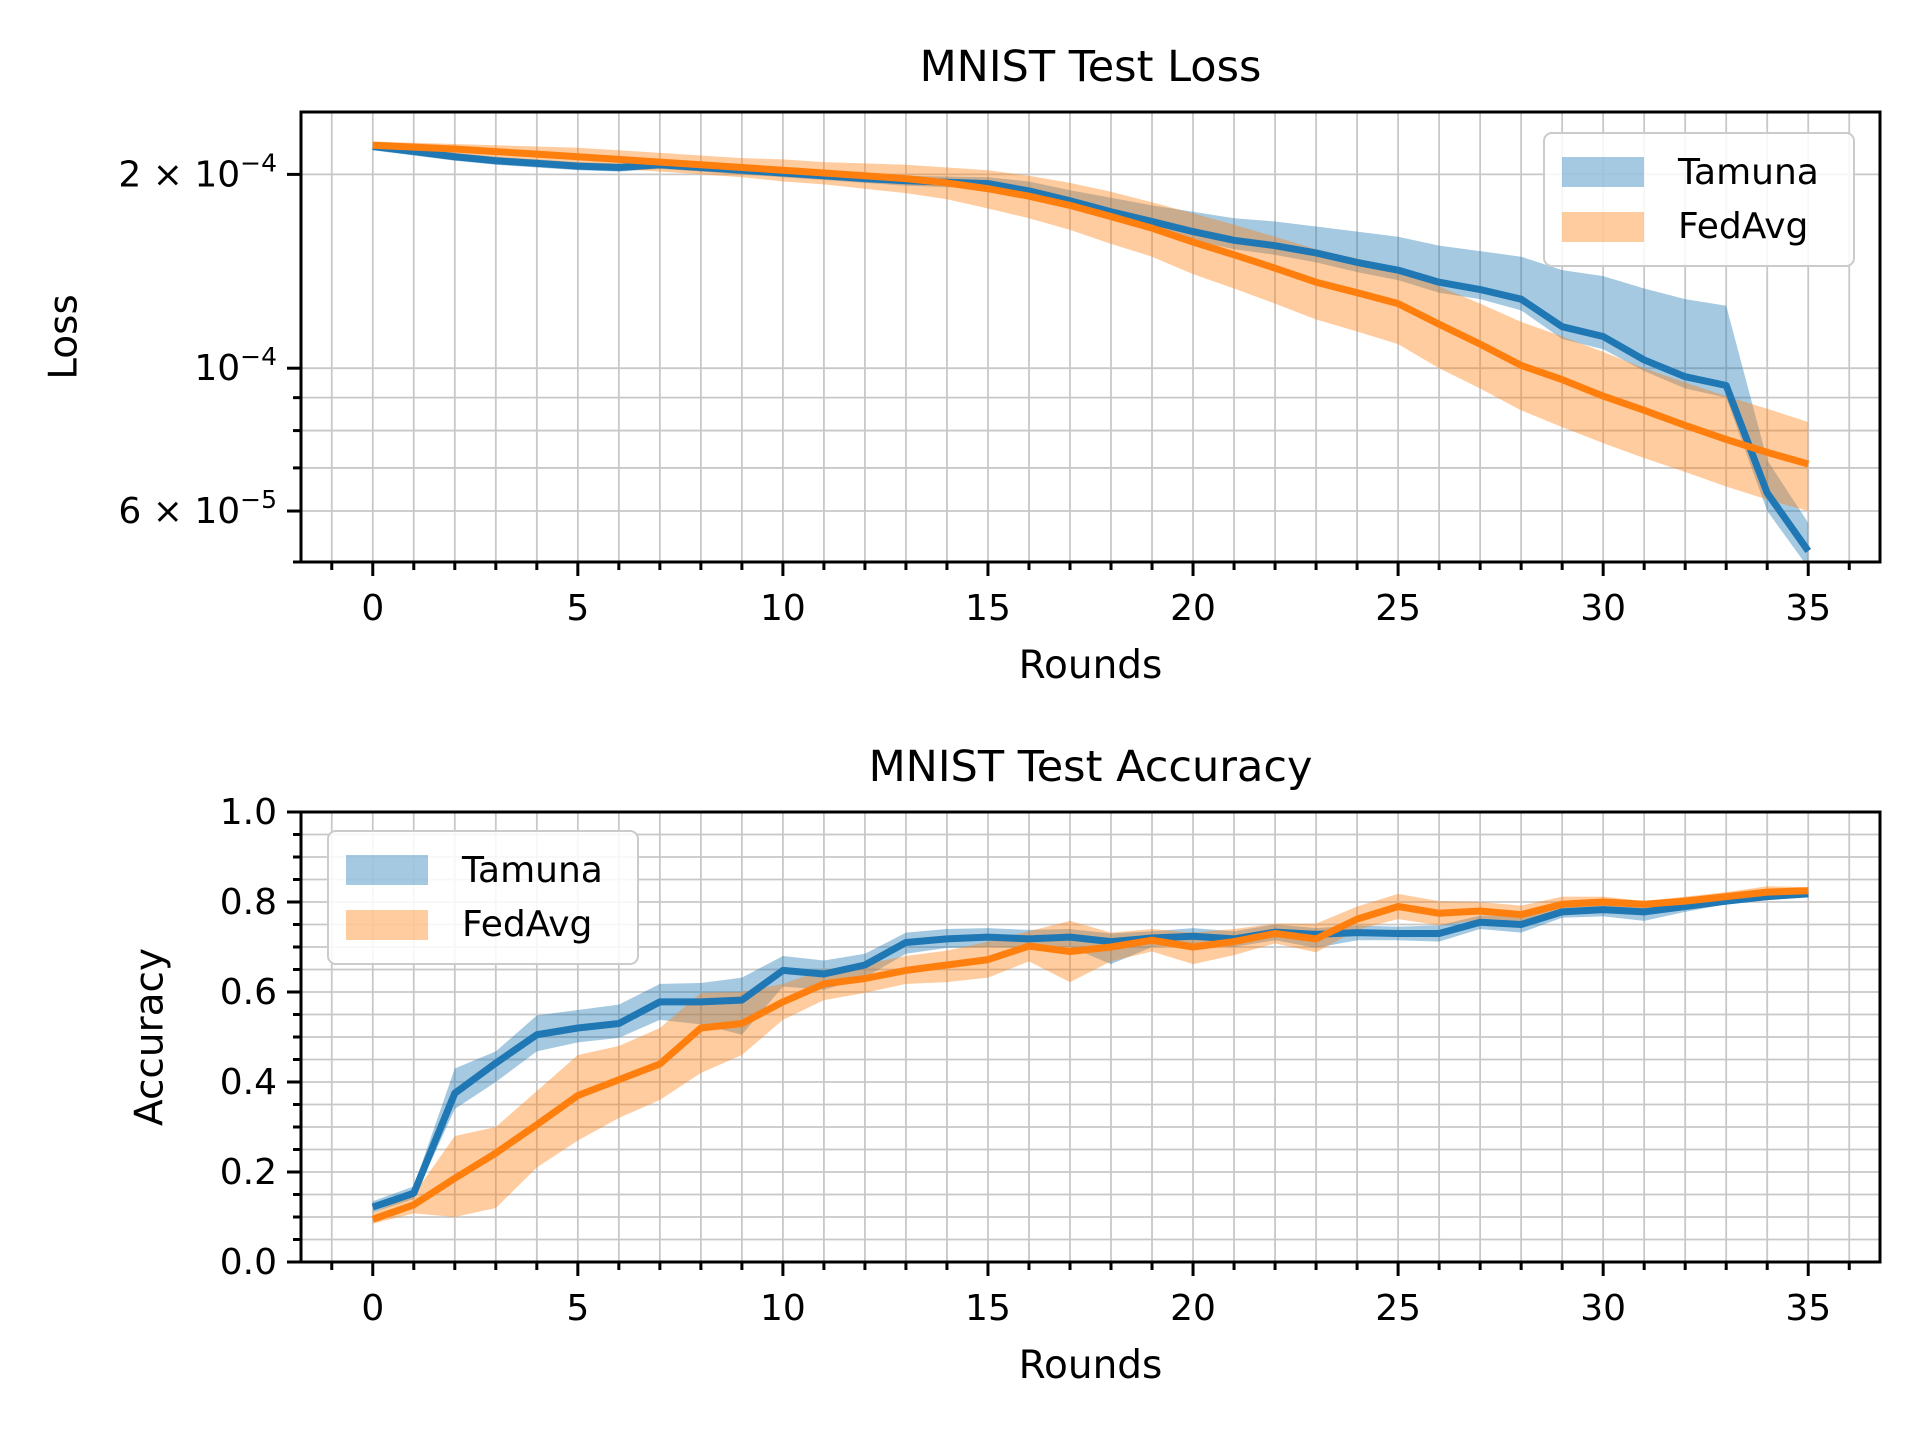  I want to click on y-tick-label: 1.0, so click(248, 812).